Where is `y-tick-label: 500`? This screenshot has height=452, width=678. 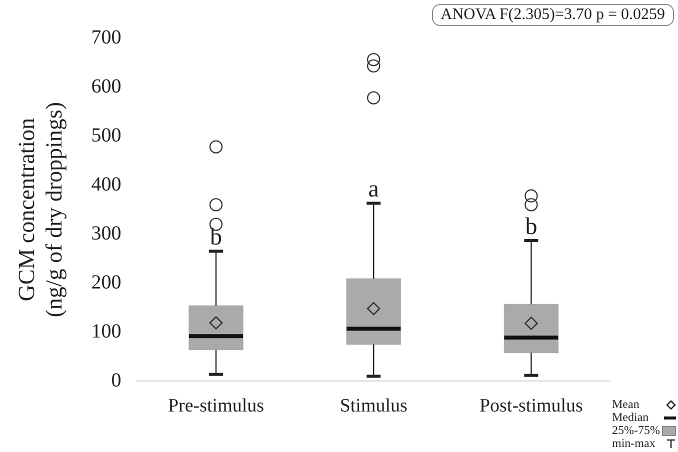 y-tick-label: 500 is located at coordinates (106, 135).